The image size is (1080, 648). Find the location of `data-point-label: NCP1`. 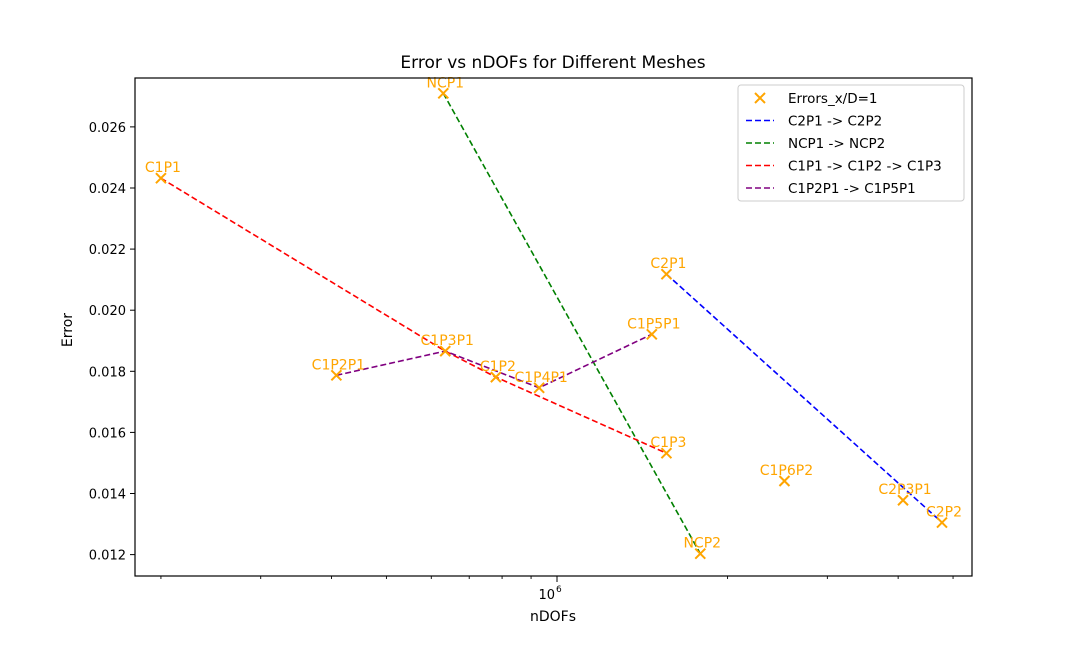

data-point-label: NCP1 is located at coordinates (445, 83).